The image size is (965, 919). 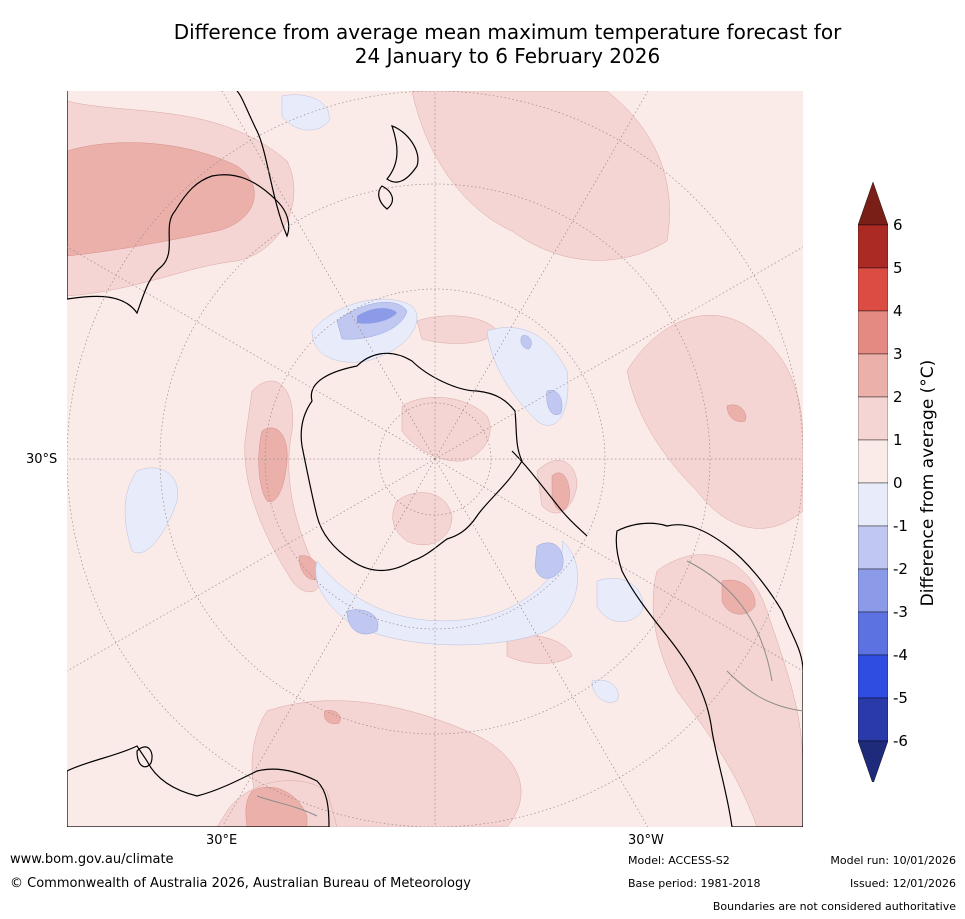 What do you see at coordinates (92, 859) in the screenshot?
I see `footer-url: www.bom.gov.au/climate` at bounding box center [92, 859].